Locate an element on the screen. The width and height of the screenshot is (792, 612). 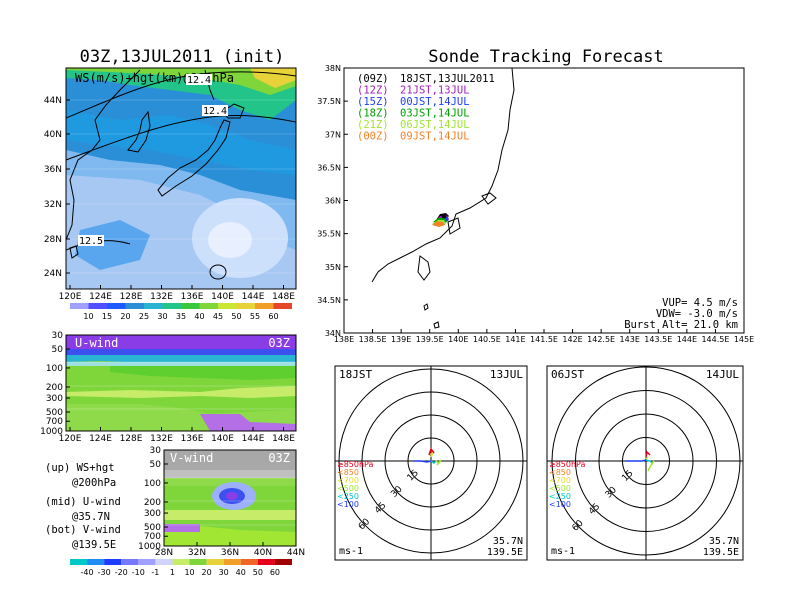
hodograph-date: 14JUL is located at coordinates (722, 374).